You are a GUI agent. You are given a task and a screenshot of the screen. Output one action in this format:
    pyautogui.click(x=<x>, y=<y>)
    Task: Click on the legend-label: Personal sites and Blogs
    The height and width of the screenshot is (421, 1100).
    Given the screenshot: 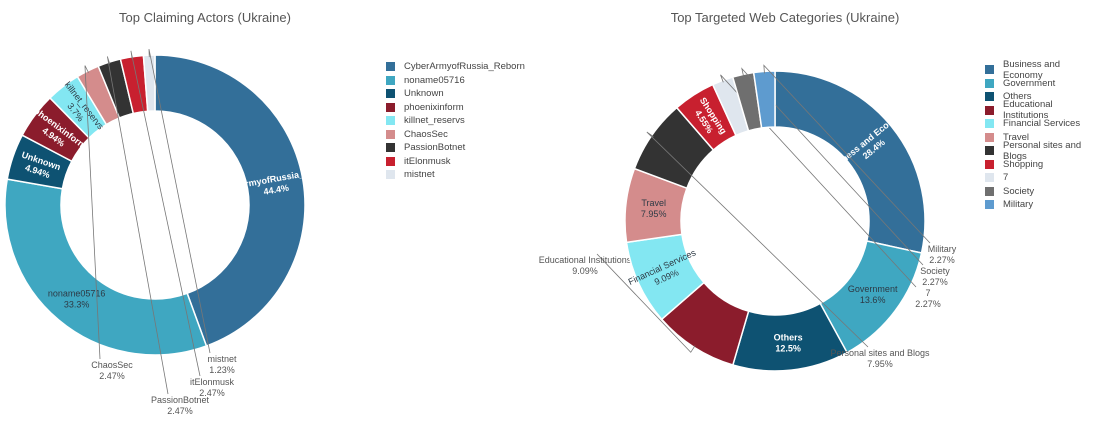 What is the action you would take?
    pyautogui.click(x=1042, y=150)
    